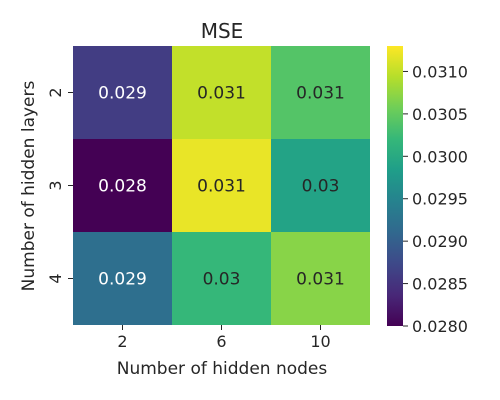 This screenshot has width=500, height=400. I want to click on chart-title: MSE, so click(222, 31).